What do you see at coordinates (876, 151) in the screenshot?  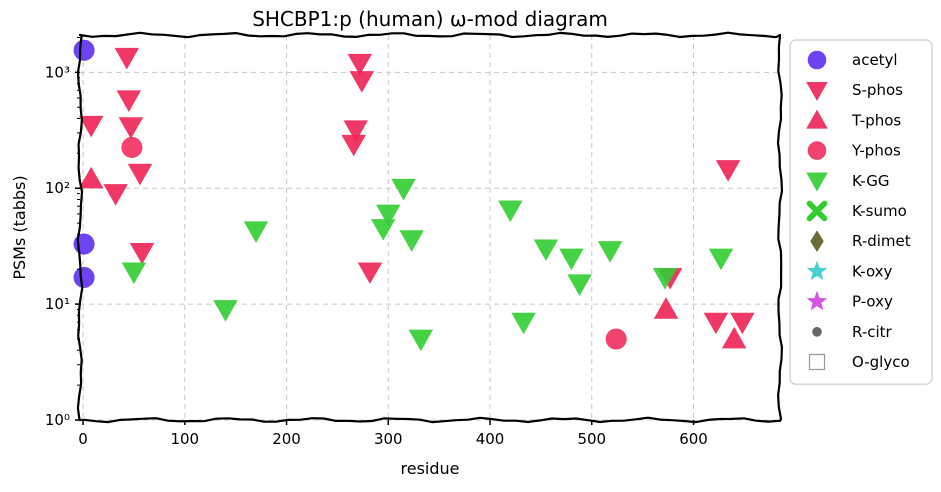 I see `legend-label: Y-phos` at bounding box center [876, 151].